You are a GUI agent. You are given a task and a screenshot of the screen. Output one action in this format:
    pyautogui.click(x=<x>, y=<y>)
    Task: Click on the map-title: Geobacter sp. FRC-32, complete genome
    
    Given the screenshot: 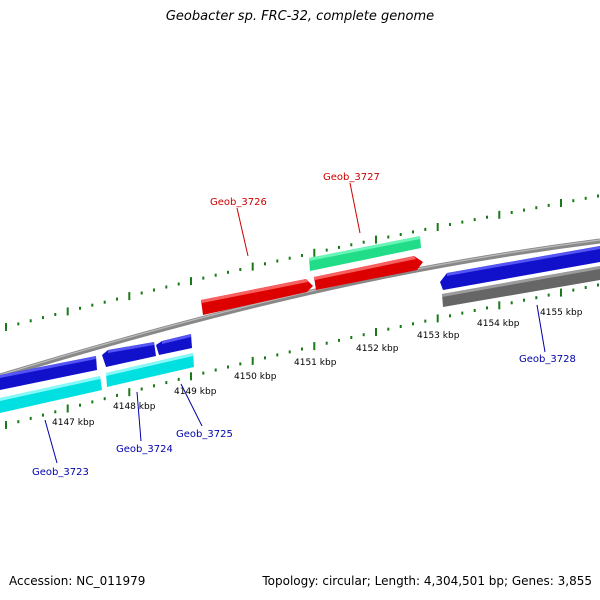 What is the action you would take?
    pyautogui.click(x=300, y=16)
    